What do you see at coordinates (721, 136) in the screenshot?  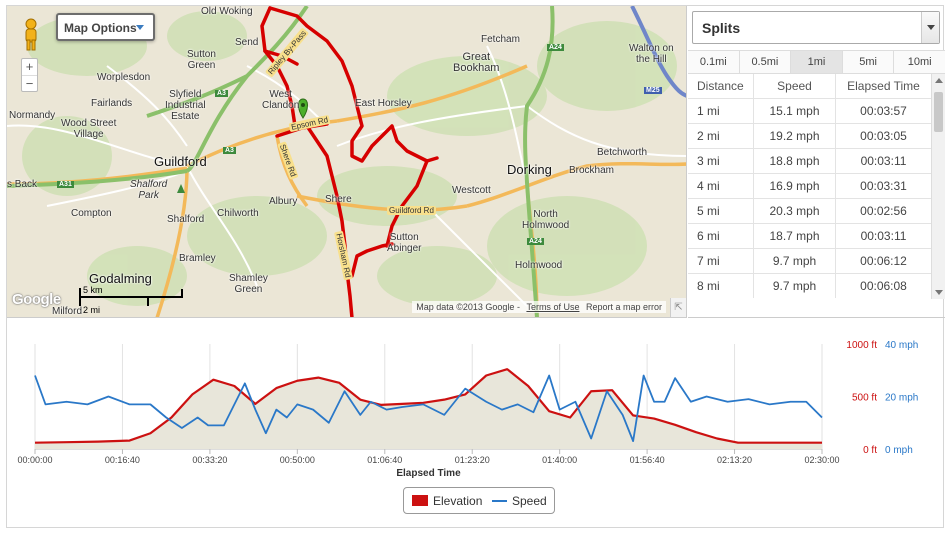 I see `cell-distance: 2 mi` at bounding box center [721, 136].